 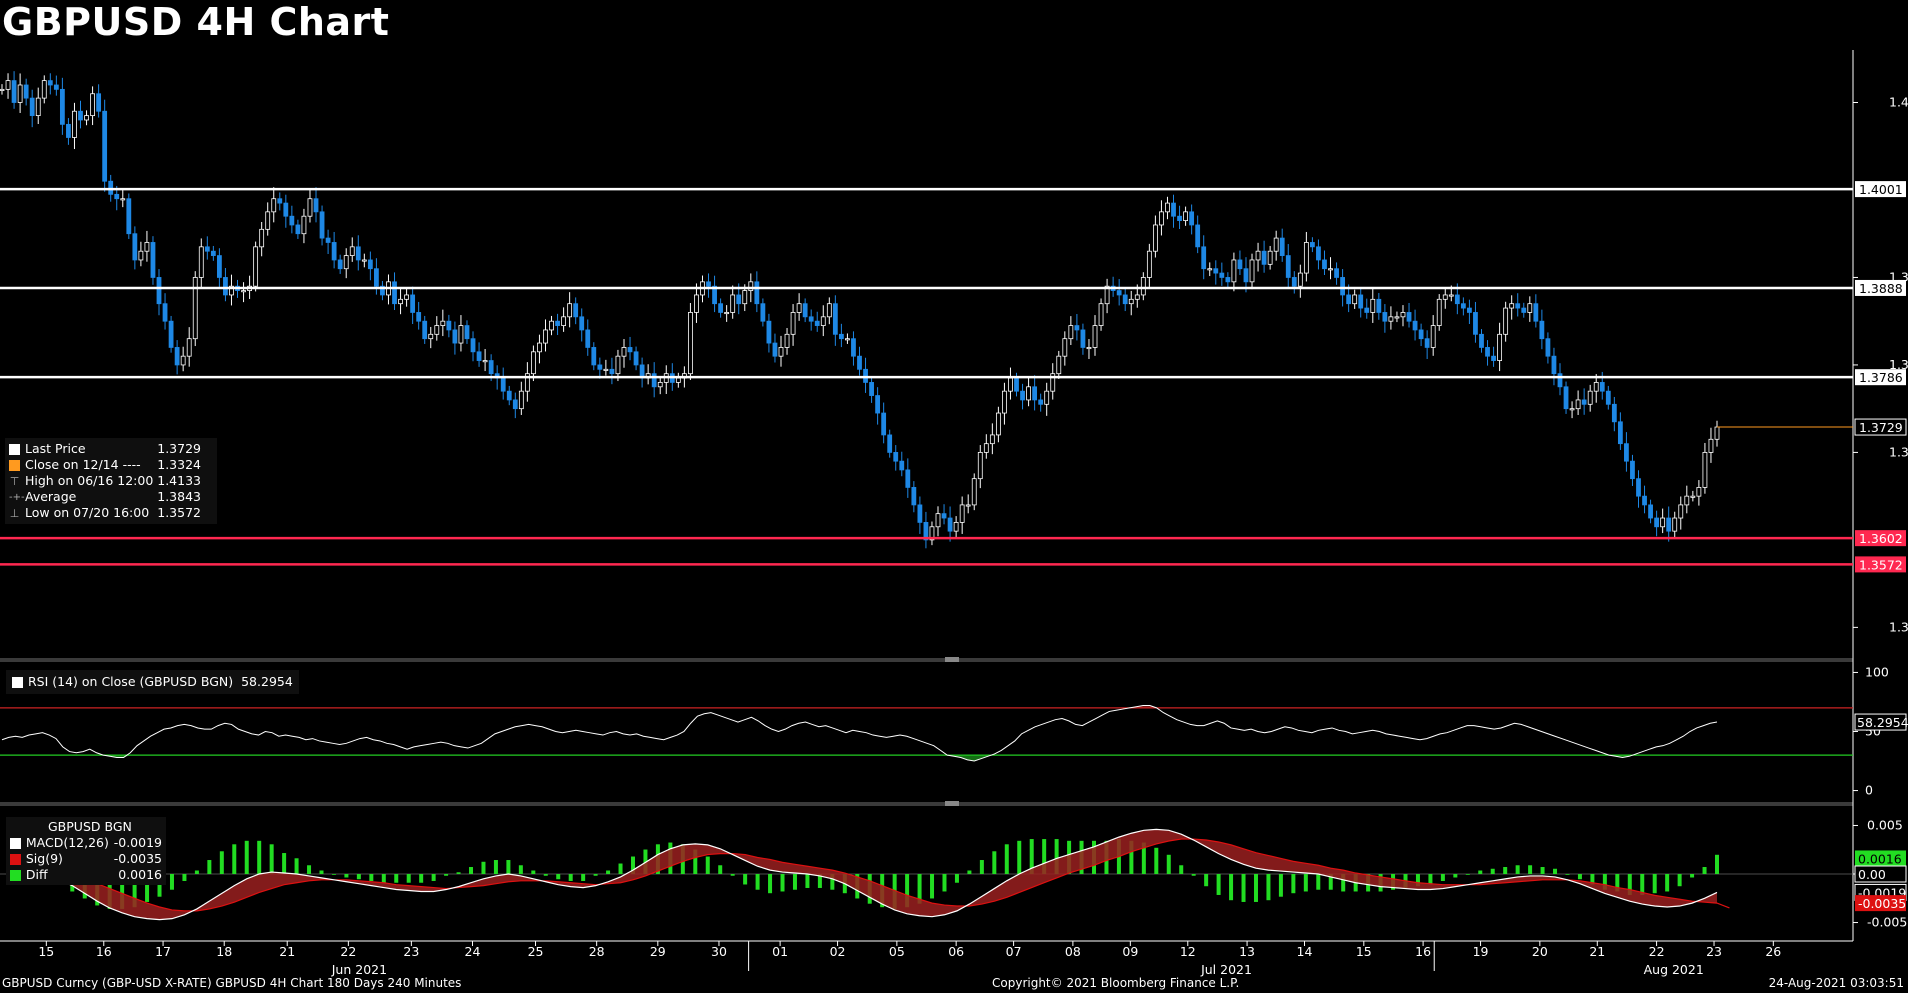 What do you see at coordinates (111, 465) in the screenshot?
I see `legend-row-close: Close on 12/14 ---- 1.3324` at bounding box center [111, 465].